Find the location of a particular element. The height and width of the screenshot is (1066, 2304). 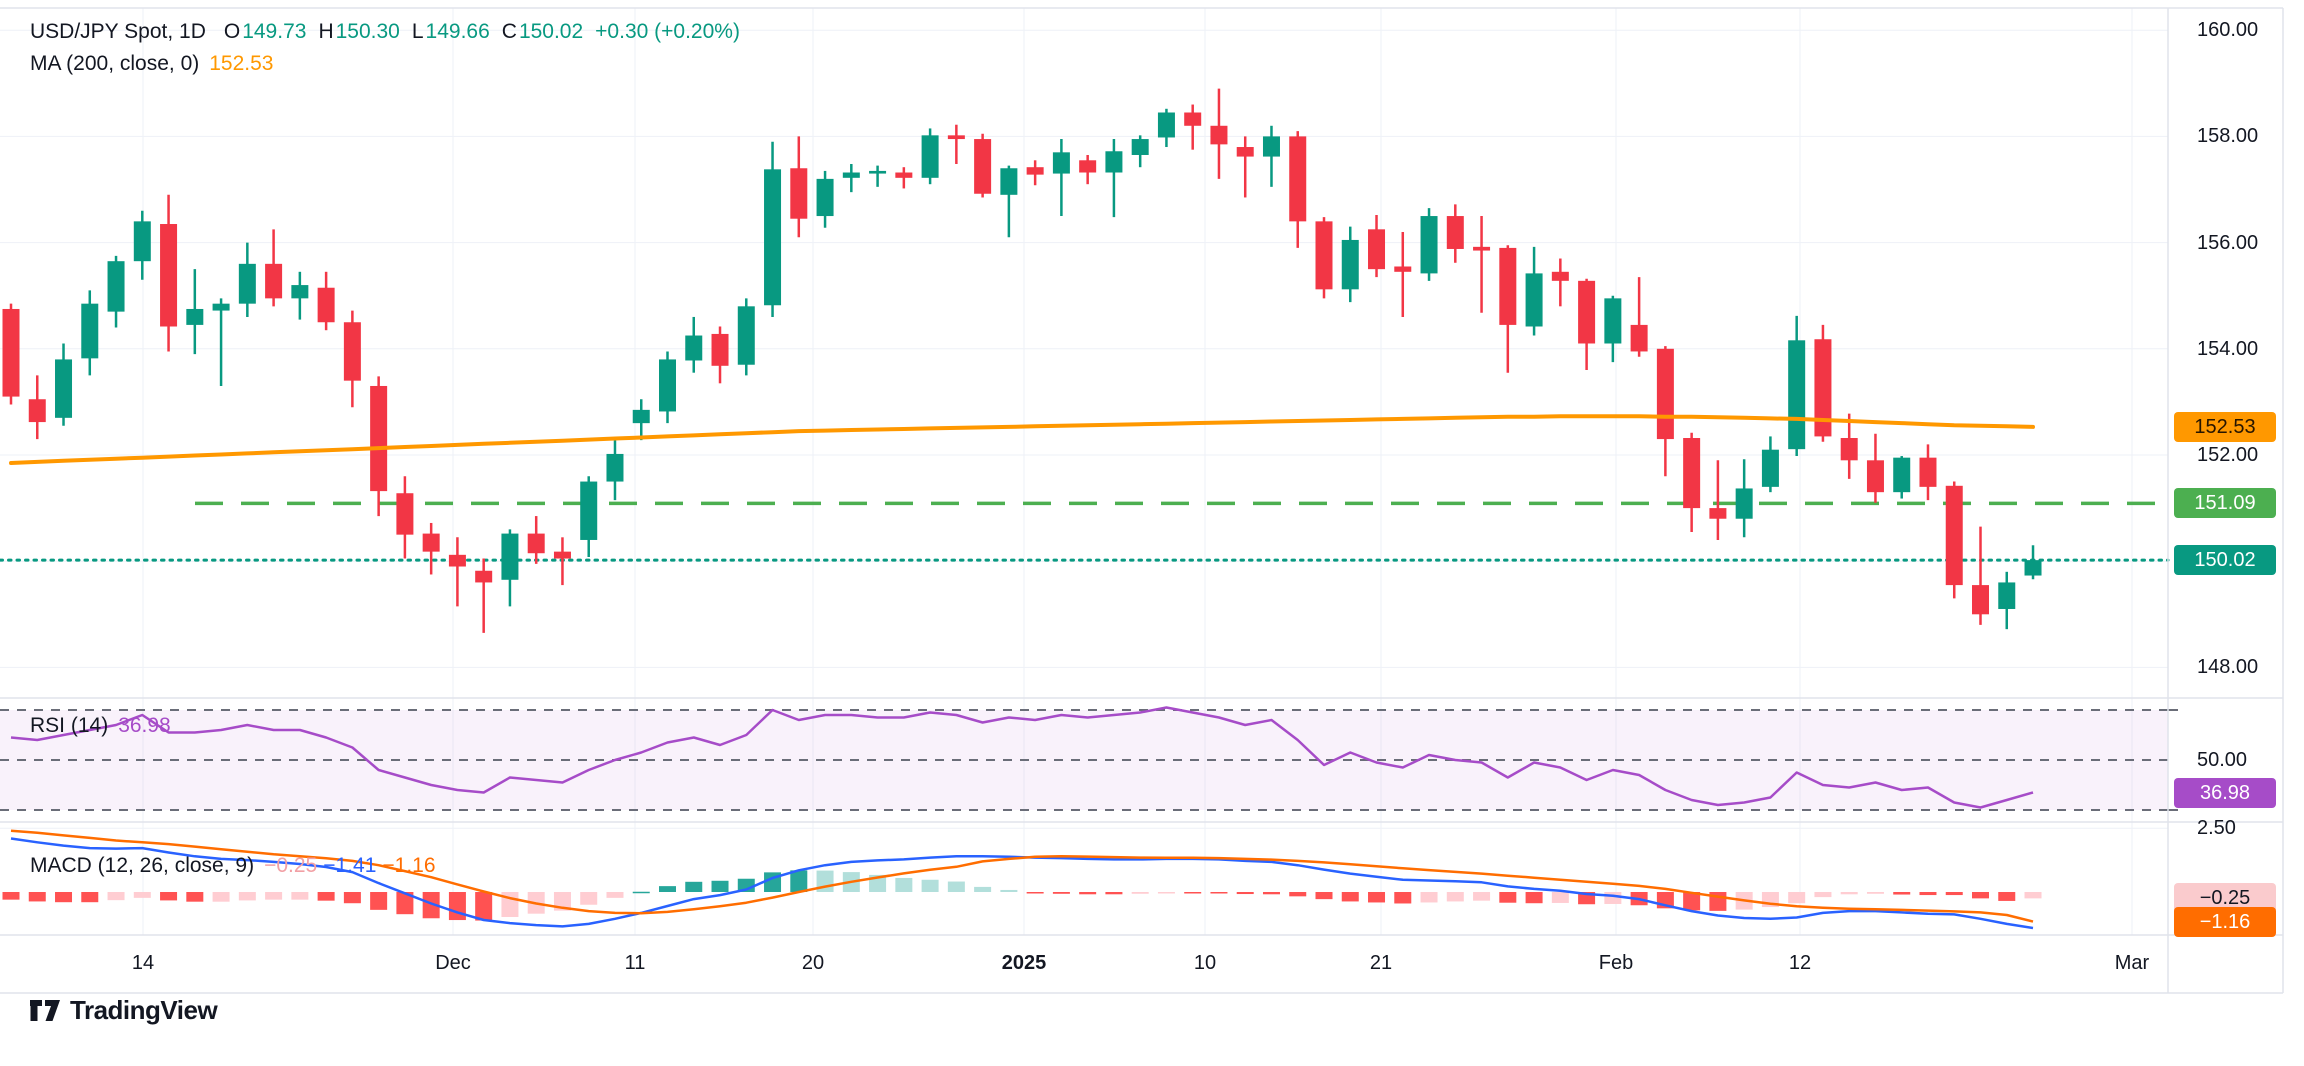

rsi-value-badge: 36.98 is located at coordinates (2225, 792).